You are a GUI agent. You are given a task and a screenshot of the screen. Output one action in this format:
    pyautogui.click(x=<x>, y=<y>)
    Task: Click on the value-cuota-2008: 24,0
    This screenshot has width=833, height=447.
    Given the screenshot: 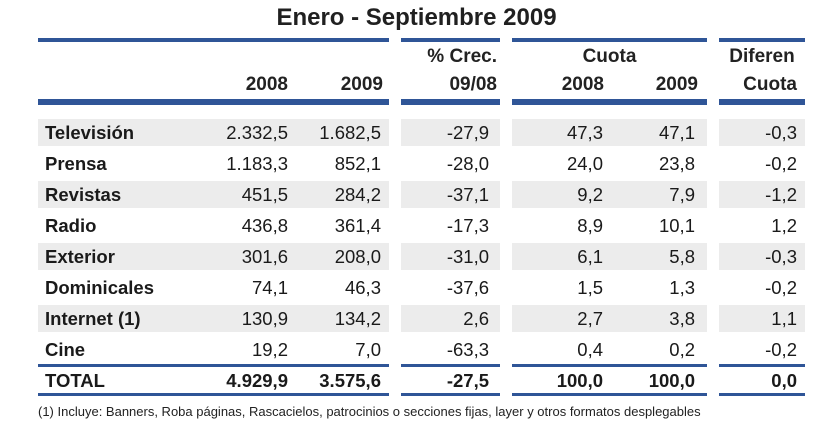 What is the action you would take?
    pyautogui.click(x=584, y=163)
    